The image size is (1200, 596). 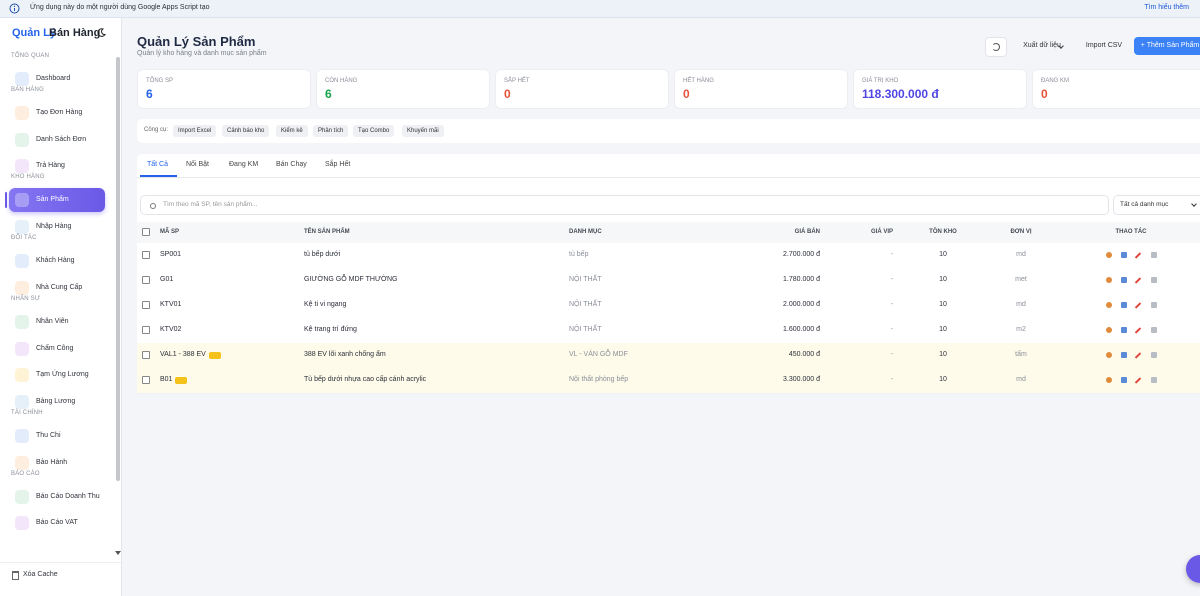 I want to click on nav-item-label: Trả Hàng, so click(x=50, y=166).